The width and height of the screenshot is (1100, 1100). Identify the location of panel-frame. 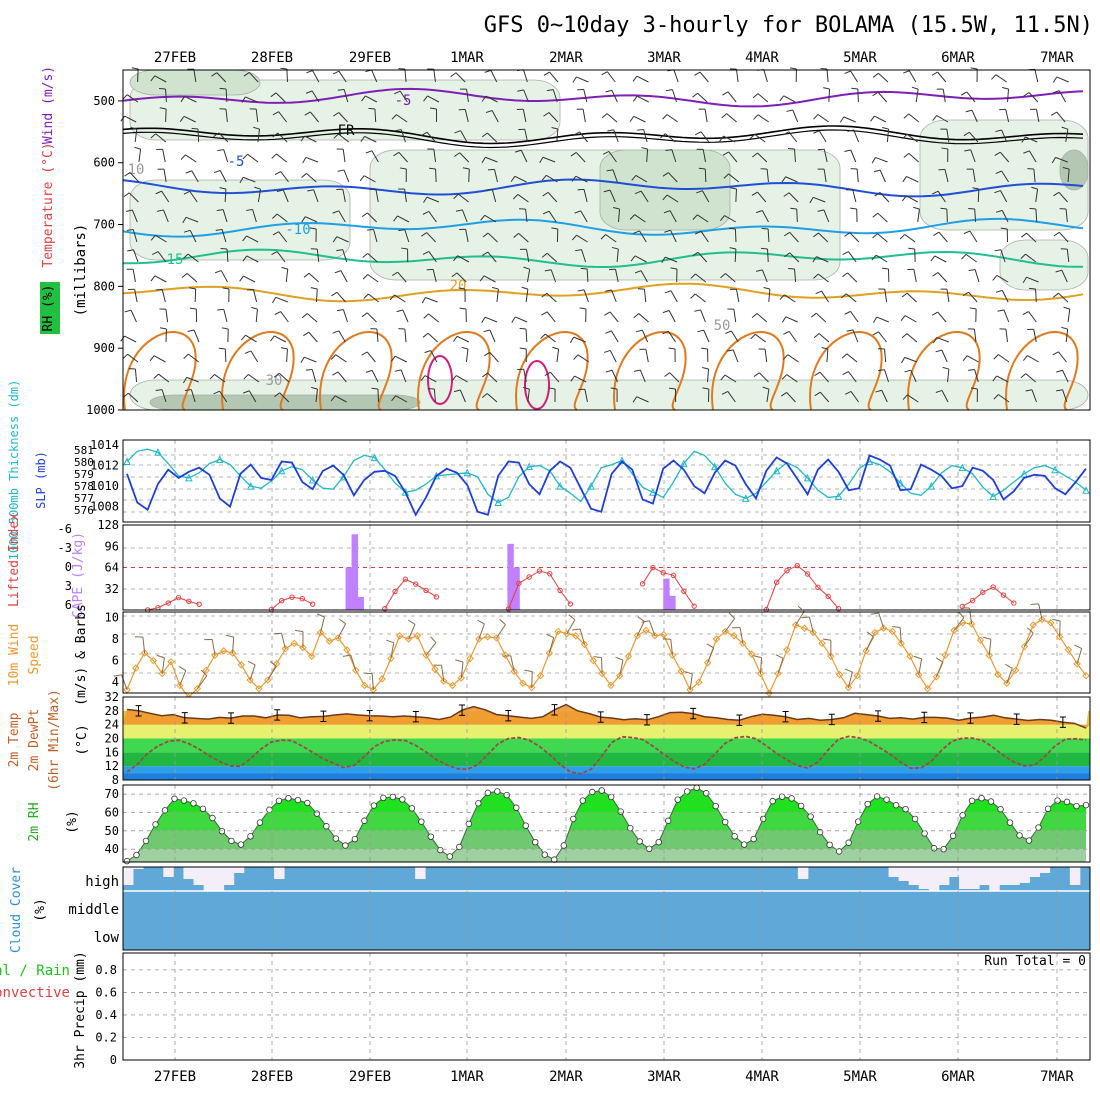
(606, 738).